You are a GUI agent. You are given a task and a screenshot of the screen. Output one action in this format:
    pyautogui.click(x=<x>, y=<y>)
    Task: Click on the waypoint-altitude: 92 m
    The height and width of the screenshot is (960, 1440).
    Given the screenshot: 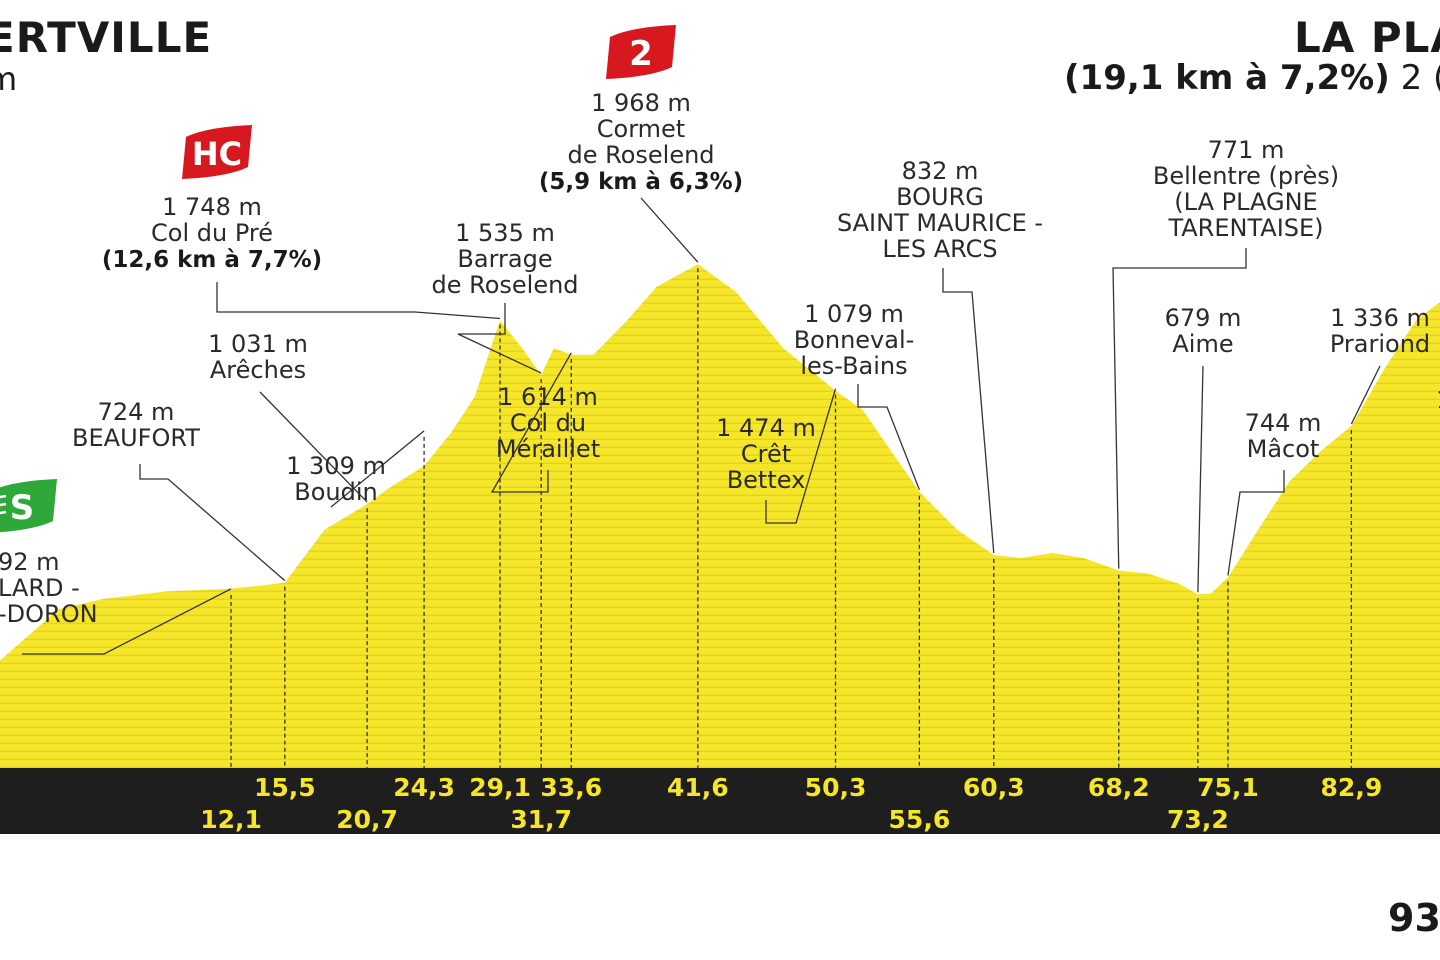 What is the action you would take?
    pyautogui.click(x=30, y=562)
    